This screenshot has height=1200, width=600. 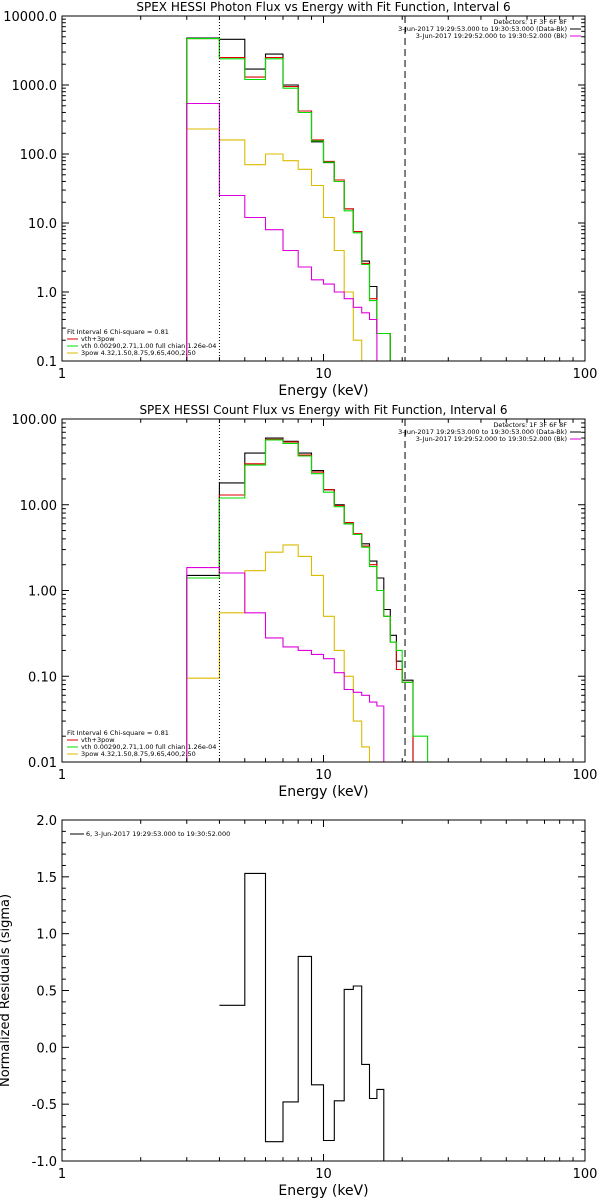 I want to click on y-tick-label: -0.5, so click(x=44, y=1105).